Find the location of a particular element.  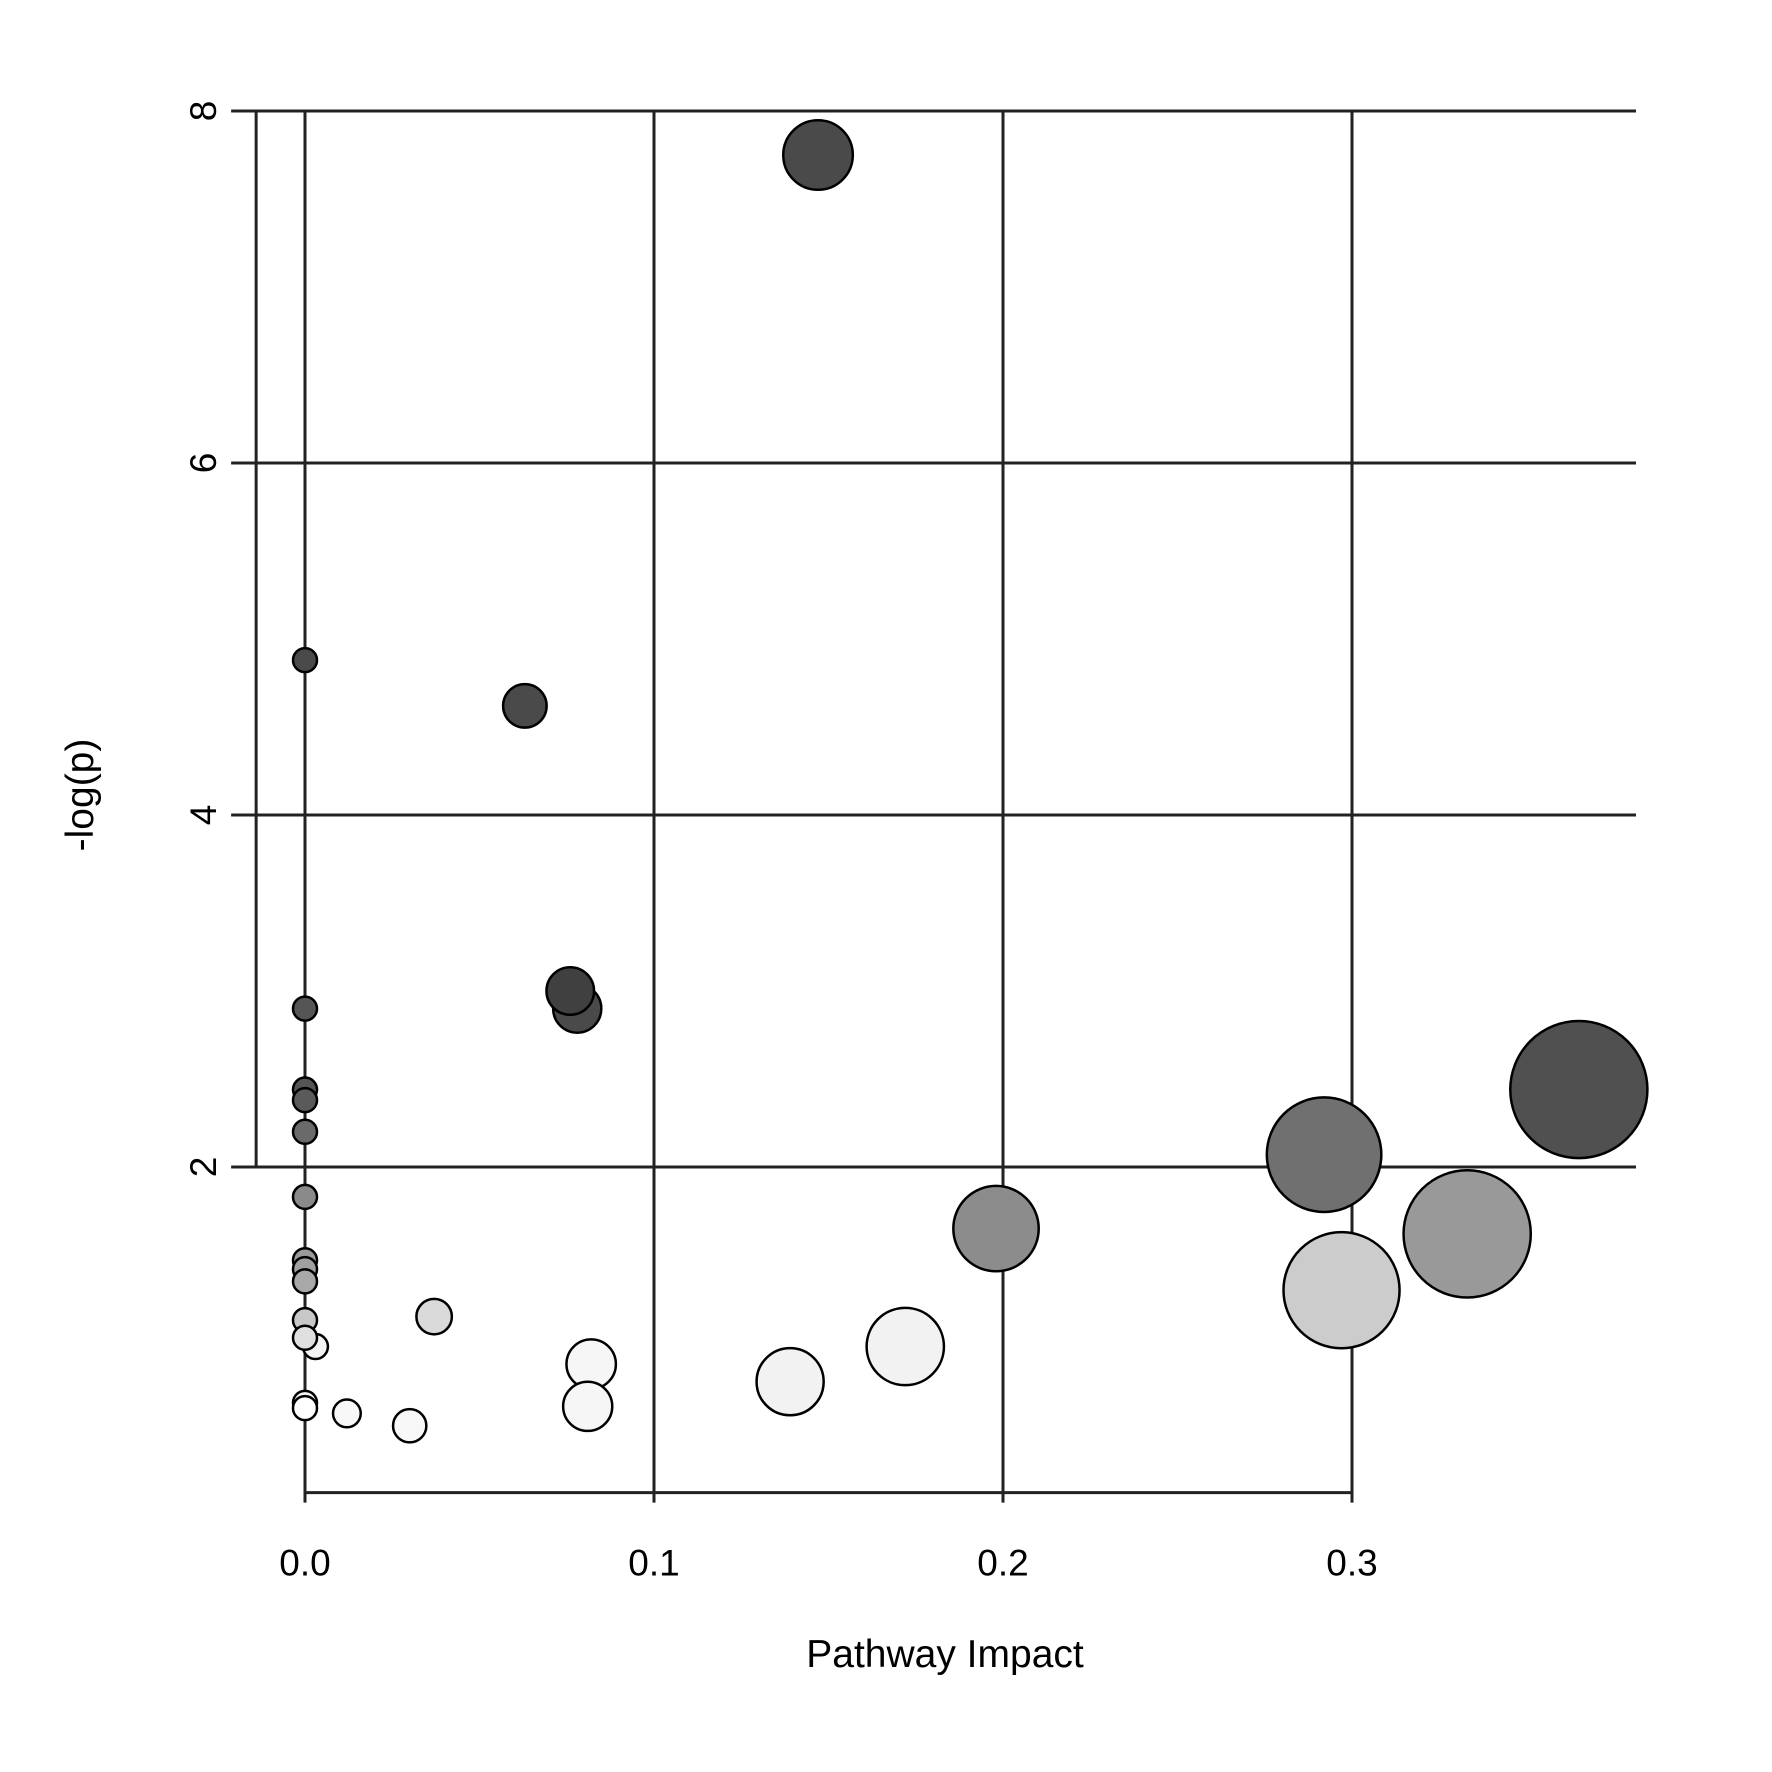

y-tick-label: 4 is located at coordinates (203, 815).